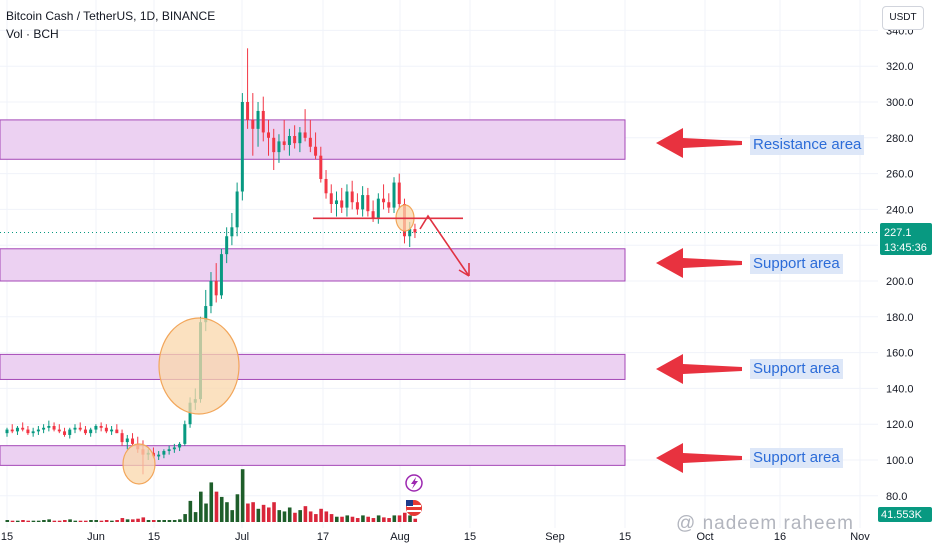 The height and width of the screenshot is (555, 932). Describe the element at coordinates (900, 210) in the screenshot. I see `y-tick-label: 240.0` at that location.